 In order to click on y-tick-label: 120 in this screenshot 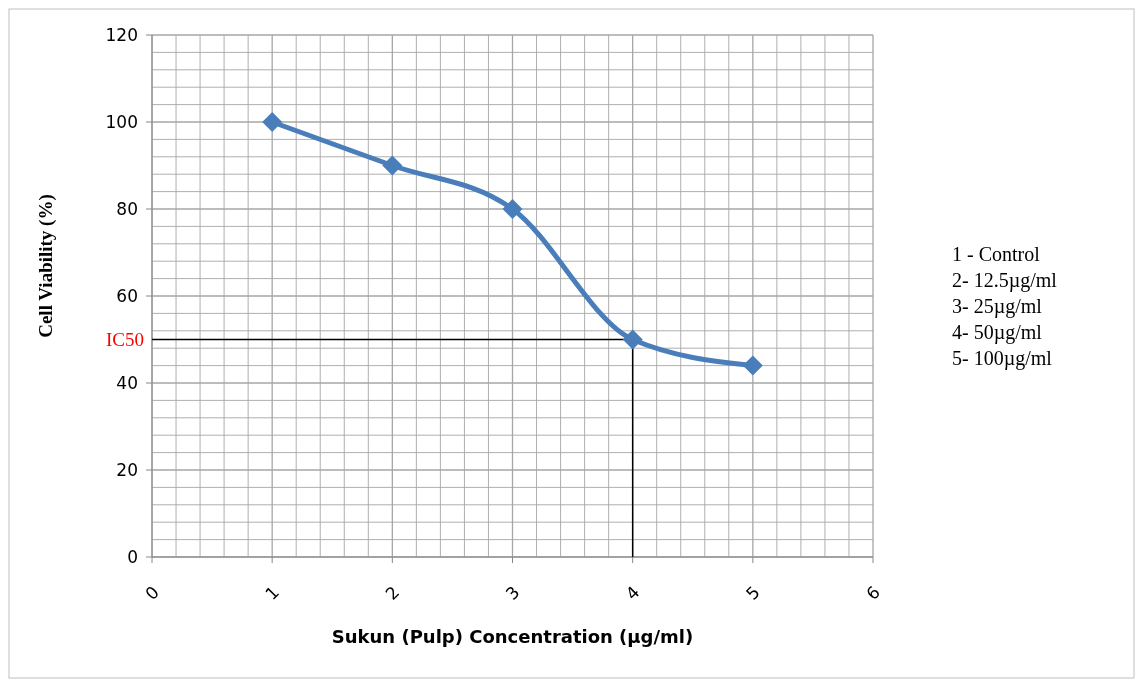, I will do `click(121, 34)`.